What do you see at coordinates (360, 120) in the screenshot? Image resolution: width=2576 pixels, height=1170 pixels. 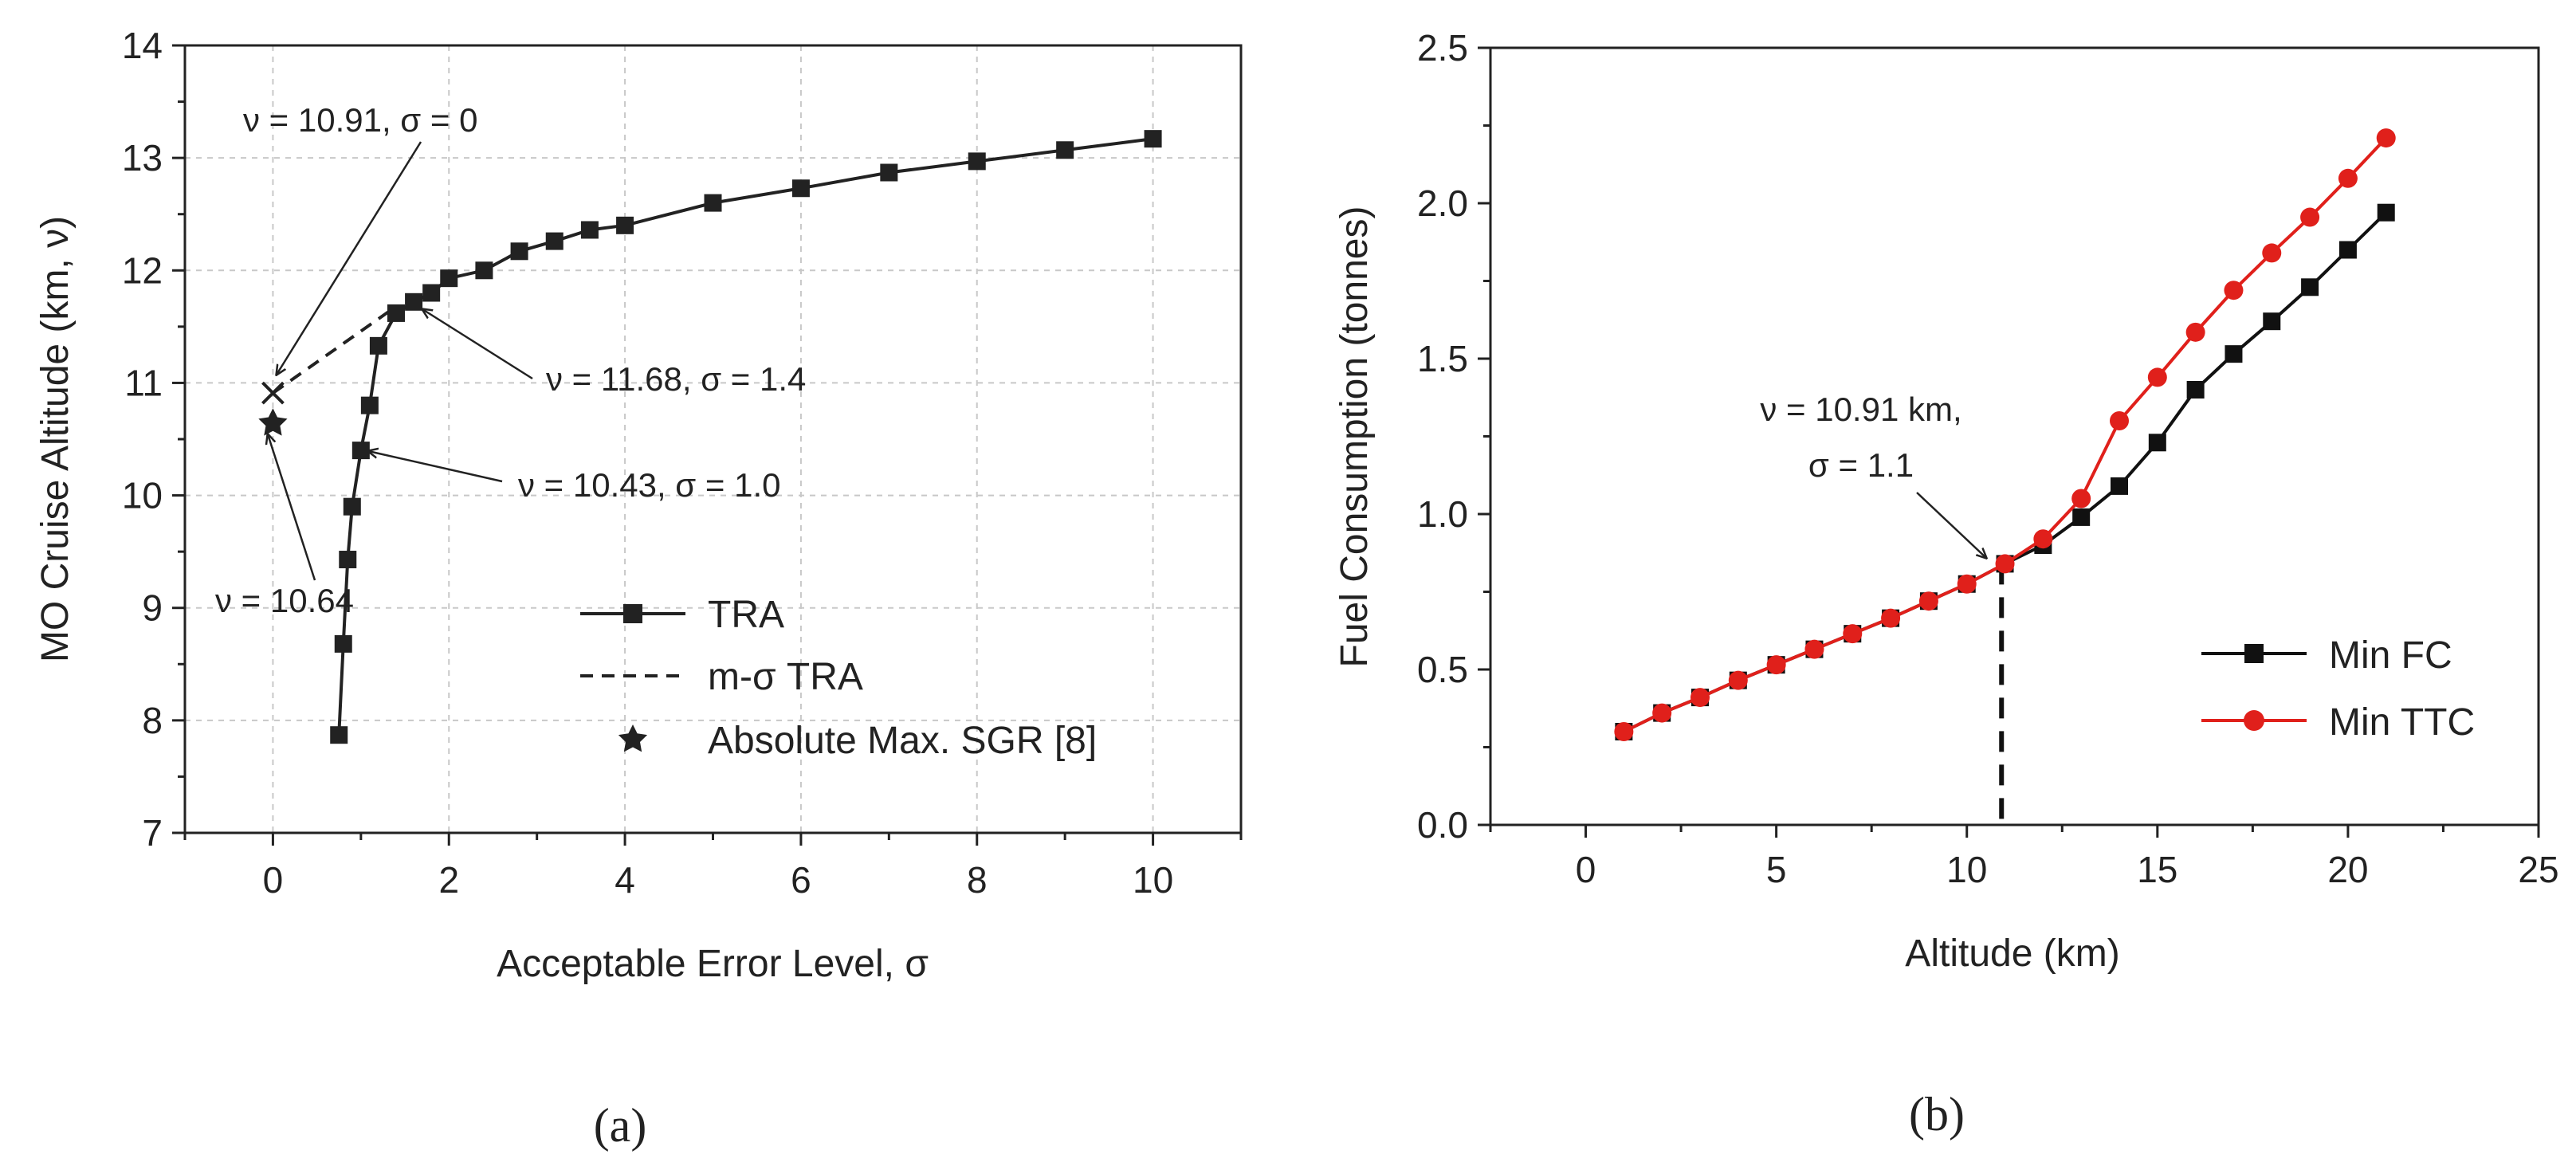 I see `chart-a-annotation-1: ν = 10.91, σ = 0` at bounding box center [360, 120].